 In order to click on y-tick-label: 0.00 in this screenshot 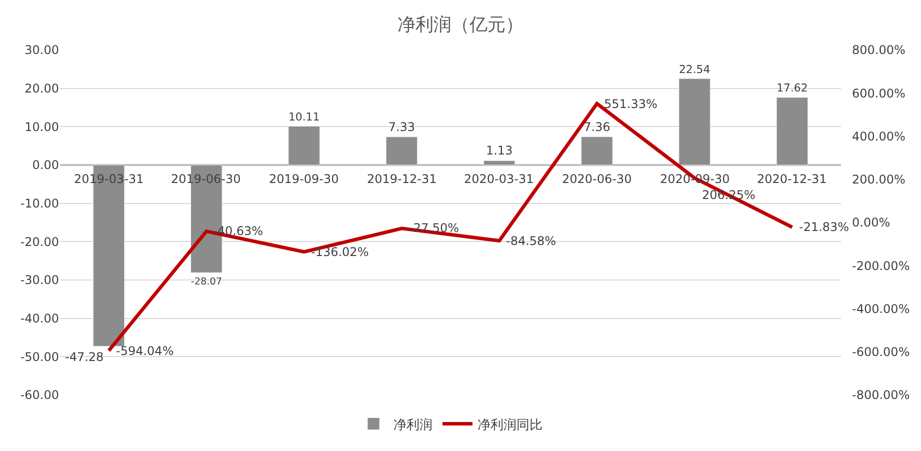, I will do `click(45, 165)`.